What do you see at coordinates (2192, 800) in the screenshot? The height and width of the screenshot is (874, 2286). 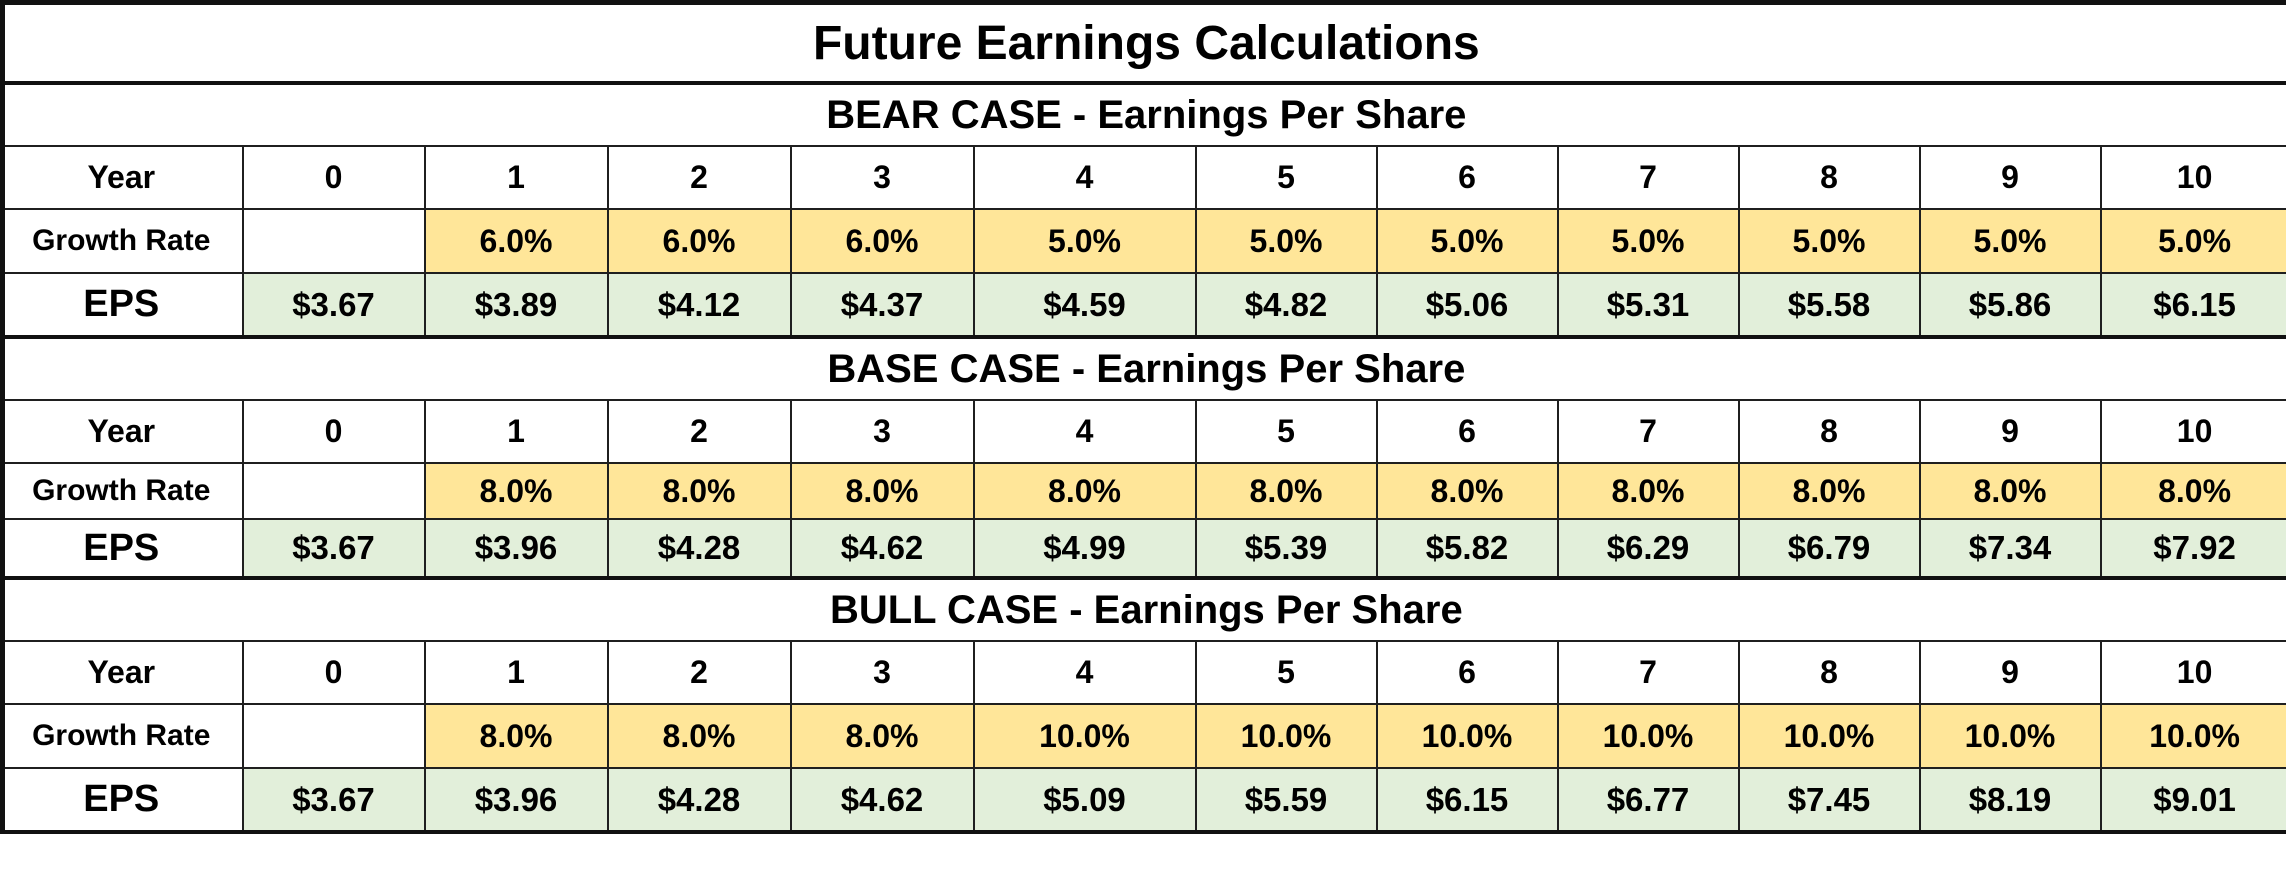 I see `eps-cell: $9.01` at bounding box center [2192, 800].